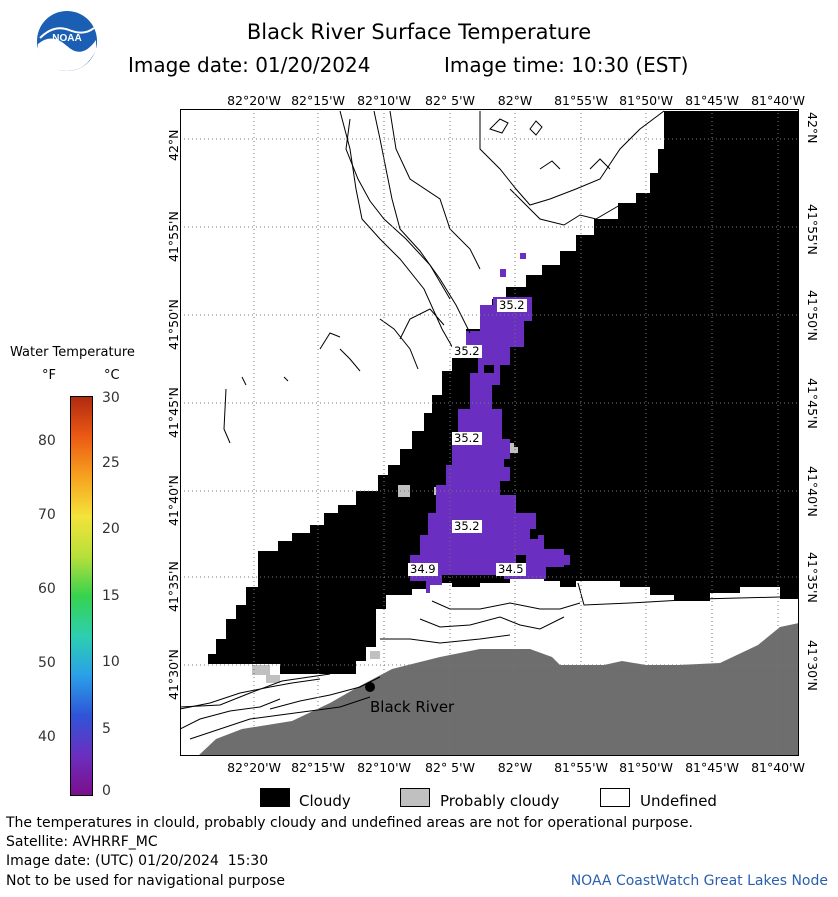 The height and width of the screenshot is (897, 838). Describe the element at coordinates (47, 441) in the screenshot. I see `scale-tick-f: 80` at that location.